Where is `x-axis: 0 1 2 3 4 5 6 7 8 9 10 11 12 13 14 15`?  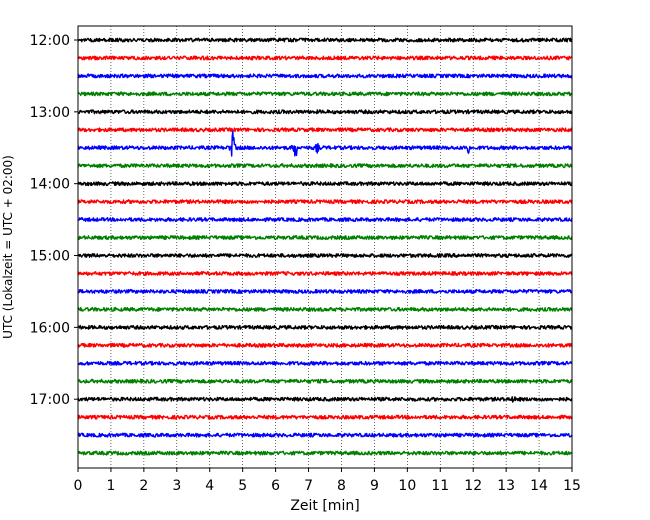
x-axis: 0 1 2 3 4 5 6 7 8 9 10 11 12 13 14 15 is located at coordinates (327, 481).